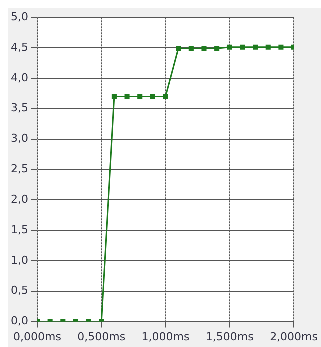 This screenshot has width=321, height=347. I want to click on y-tick-label: 0,0, so click(19, 321).